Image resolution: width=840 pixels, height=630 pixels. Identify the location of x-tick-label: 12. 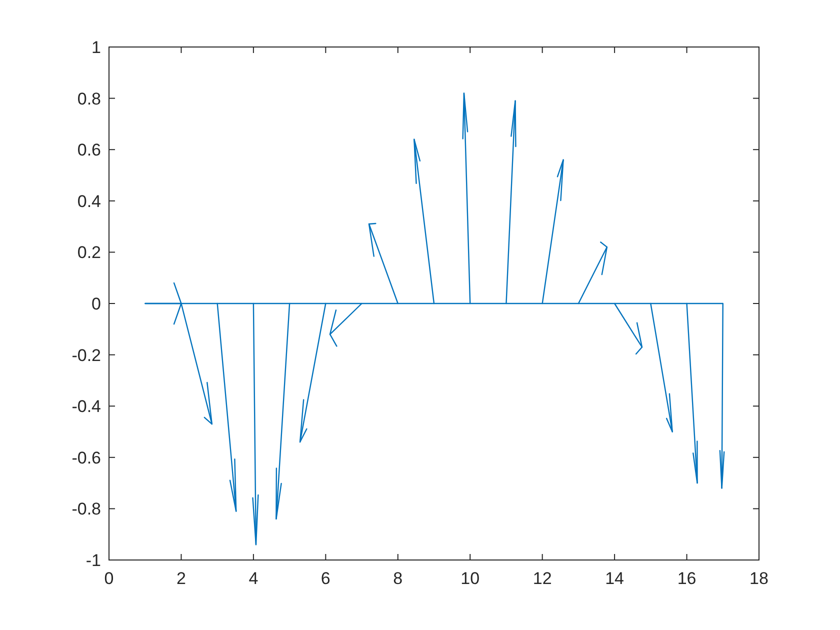
(542, 578).